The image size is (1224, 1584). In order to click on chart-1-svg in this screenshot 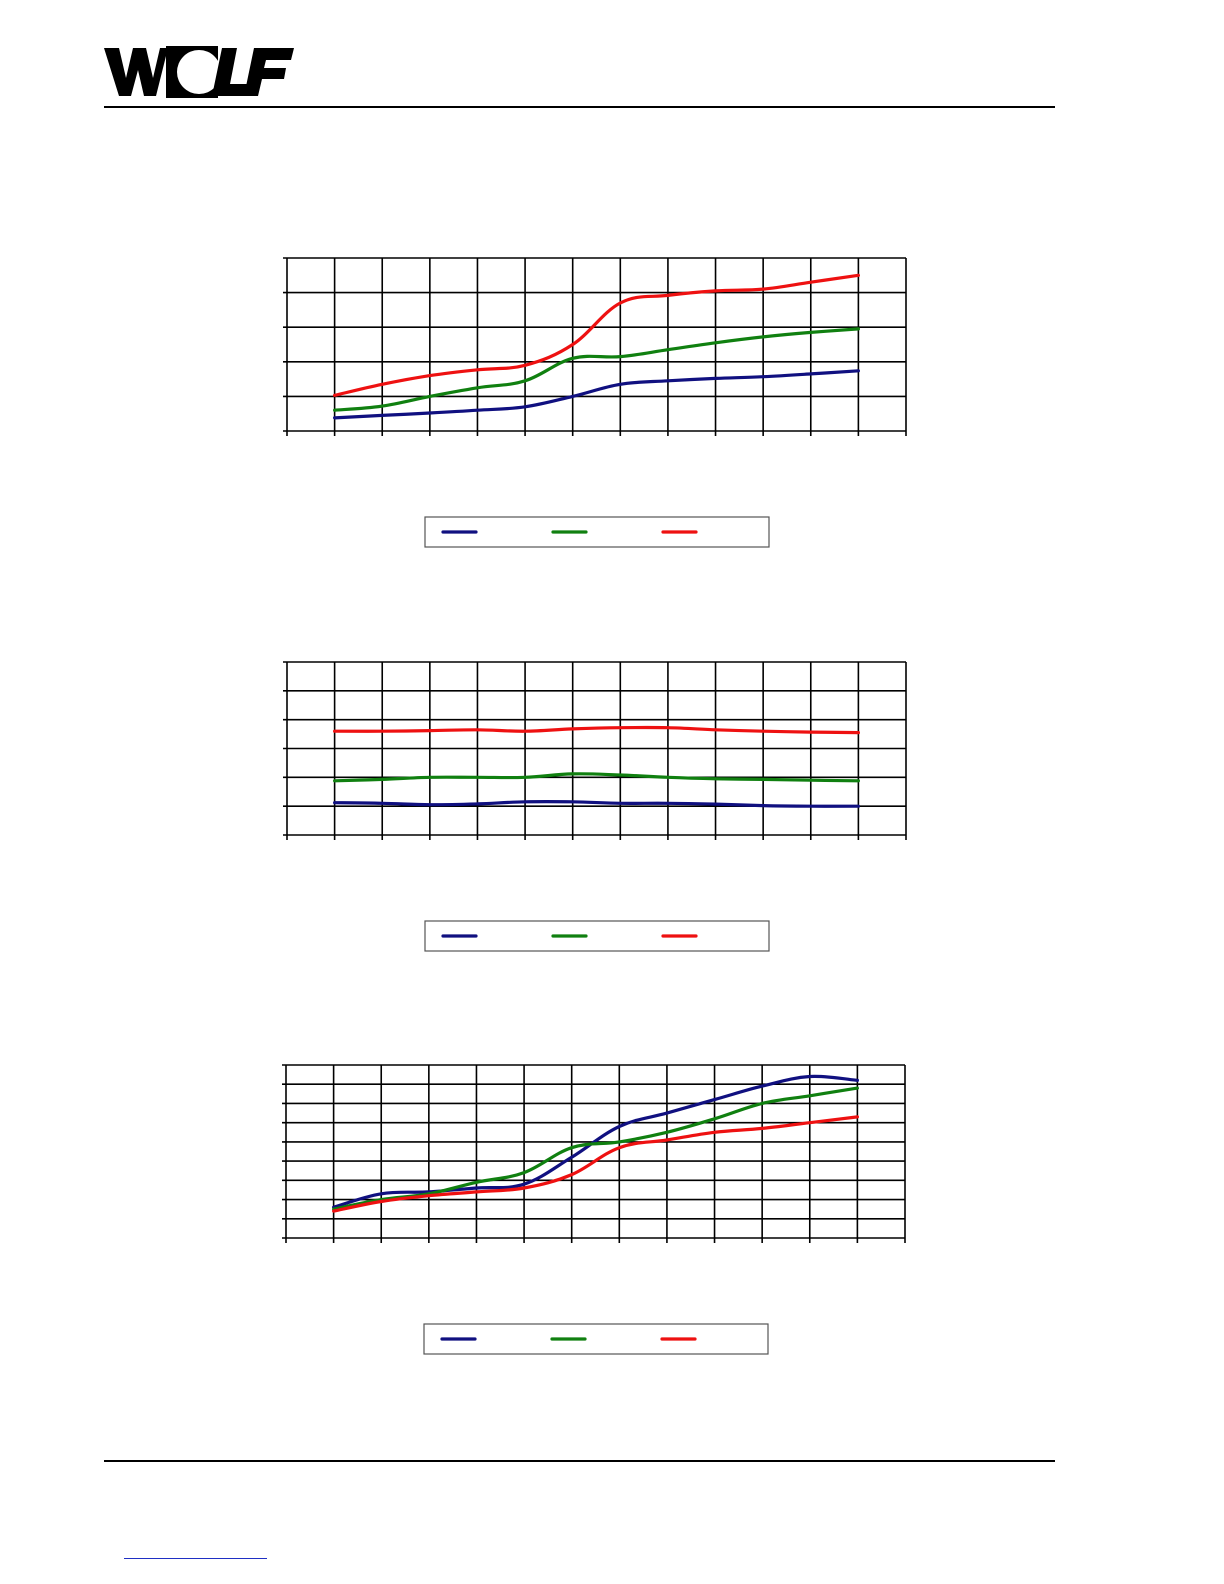, I will do `click(595, 402)`.